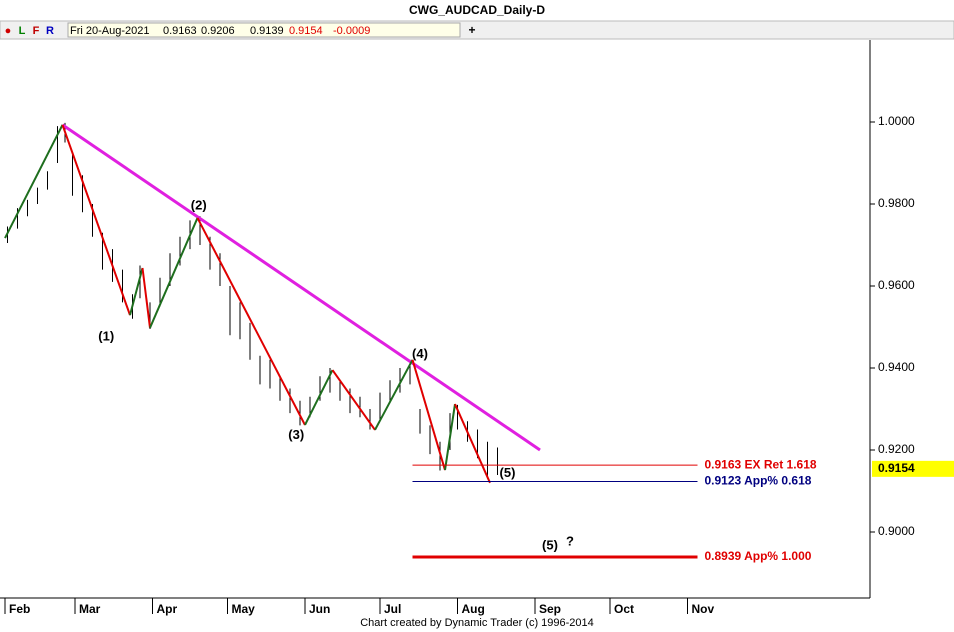 The width and height of the screenshot is (954, 632). Describe the element at coordinates (896, 449) in the screenshot. I see `y-tick-label: 0.9200` at that location.